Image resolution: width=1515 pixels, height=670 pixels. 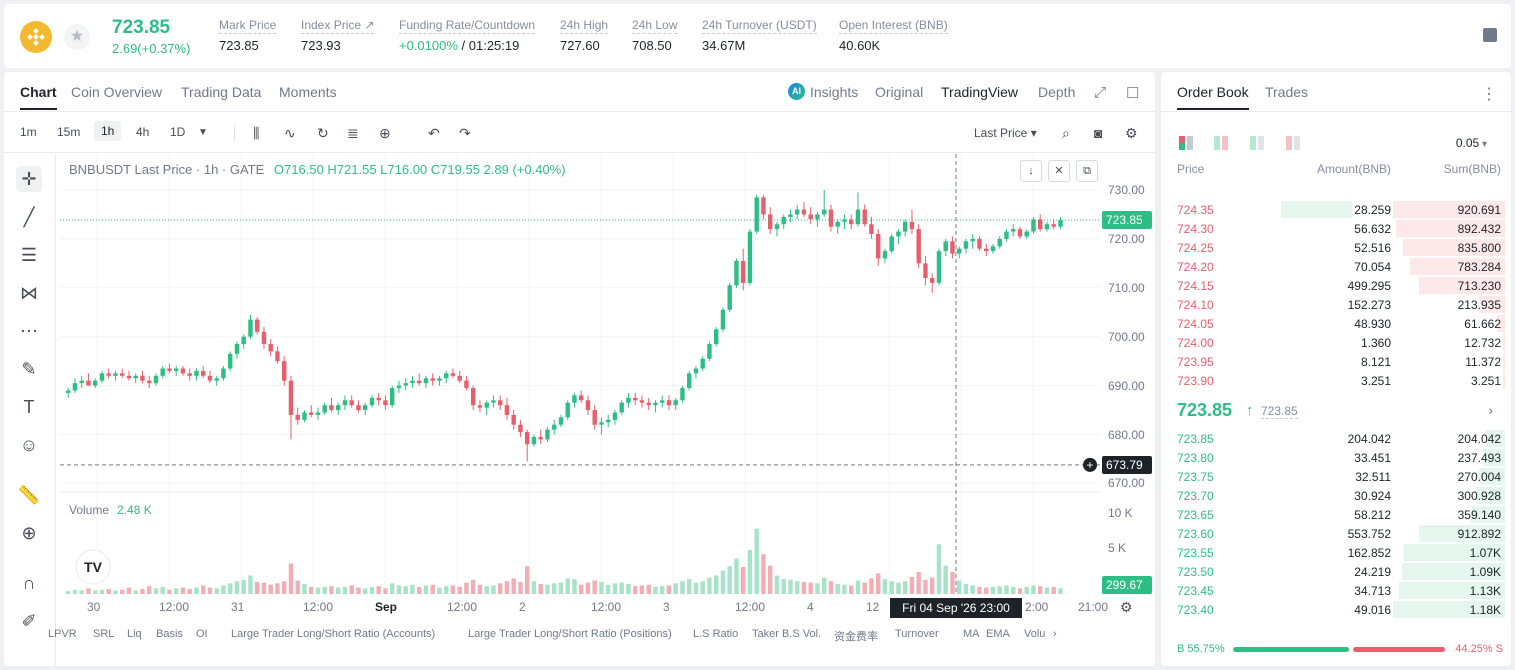 I want to click on bid-row: 723.60 553.752 912.892, so click(x=1336, y=533).